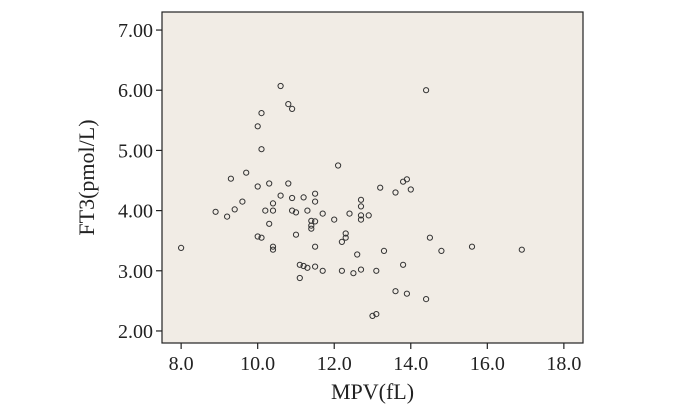  What do you see at coordinates (140, 181) in the screenshot?
I see `y-axis: 2.00 3.00 4.00 5.00 6.00 7.00` at bounding box center [140, 181].